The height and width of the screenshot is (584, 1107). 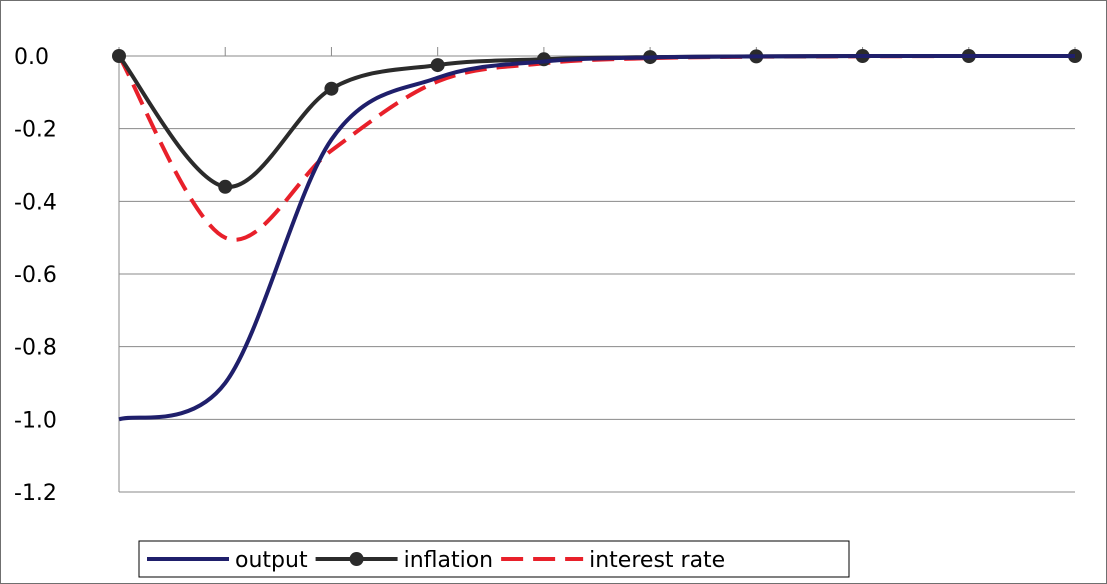 I want to click on y-tick-label: -0.2, so click(x=35, y=130).